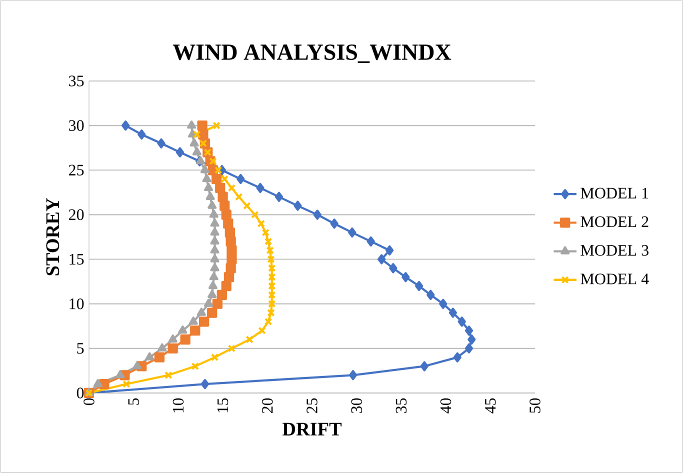  Describe the element at coordinates (77, 259) in the screenshot. I see `y-tick-label: 15` at that location.